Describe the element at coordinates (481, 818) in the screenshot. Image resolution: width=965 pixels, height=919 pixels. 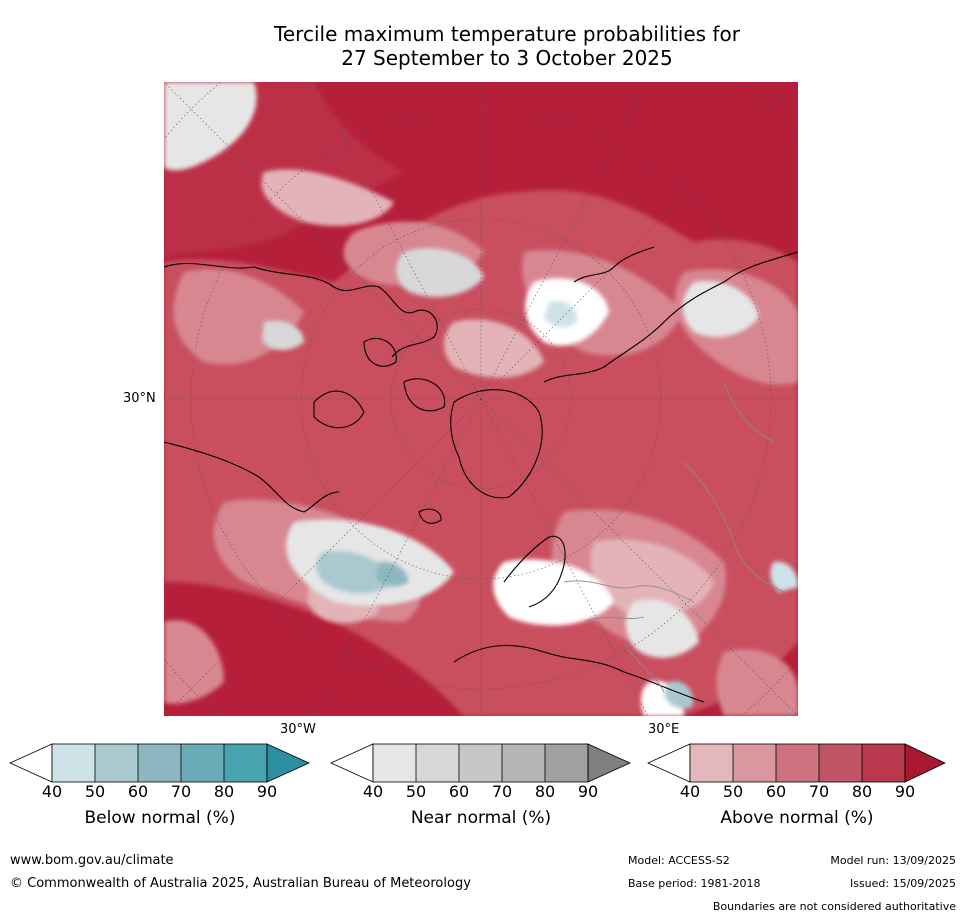
I see `cbar-near-label: Near normal (%)` at that location.